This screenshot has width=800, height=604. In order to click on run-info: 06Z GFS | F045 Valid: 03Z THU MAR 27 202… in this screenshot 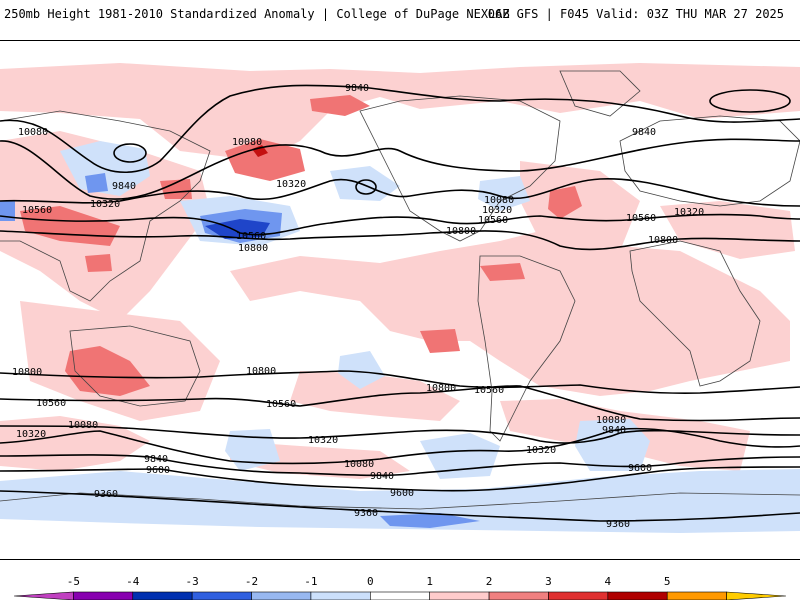, I will do `click(635, 14)`.